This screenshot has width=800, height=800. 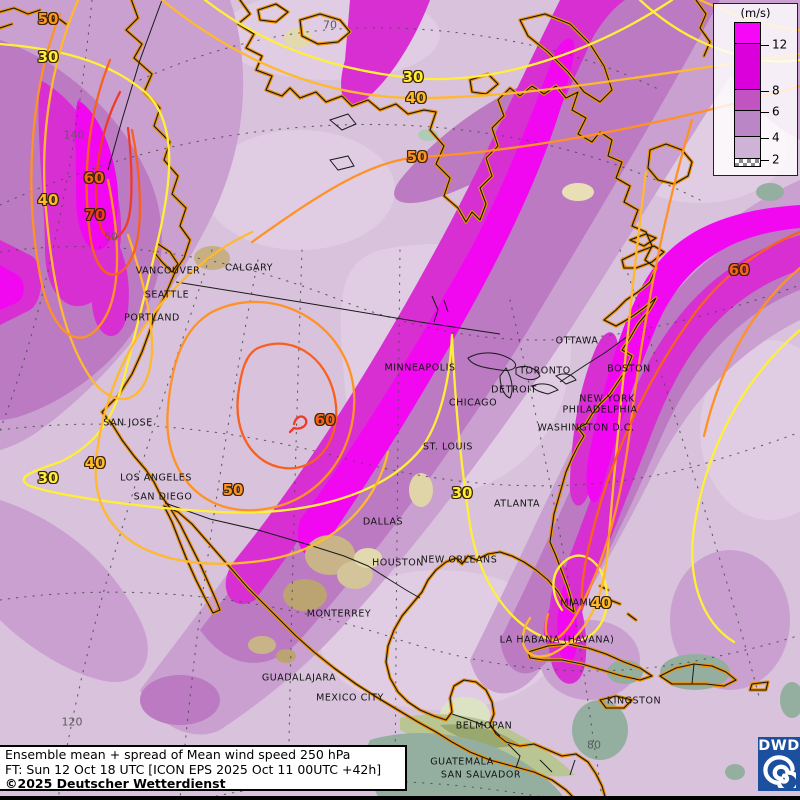 I want to click on legend-tick-label-4: 4, so click(x=776, y=137).